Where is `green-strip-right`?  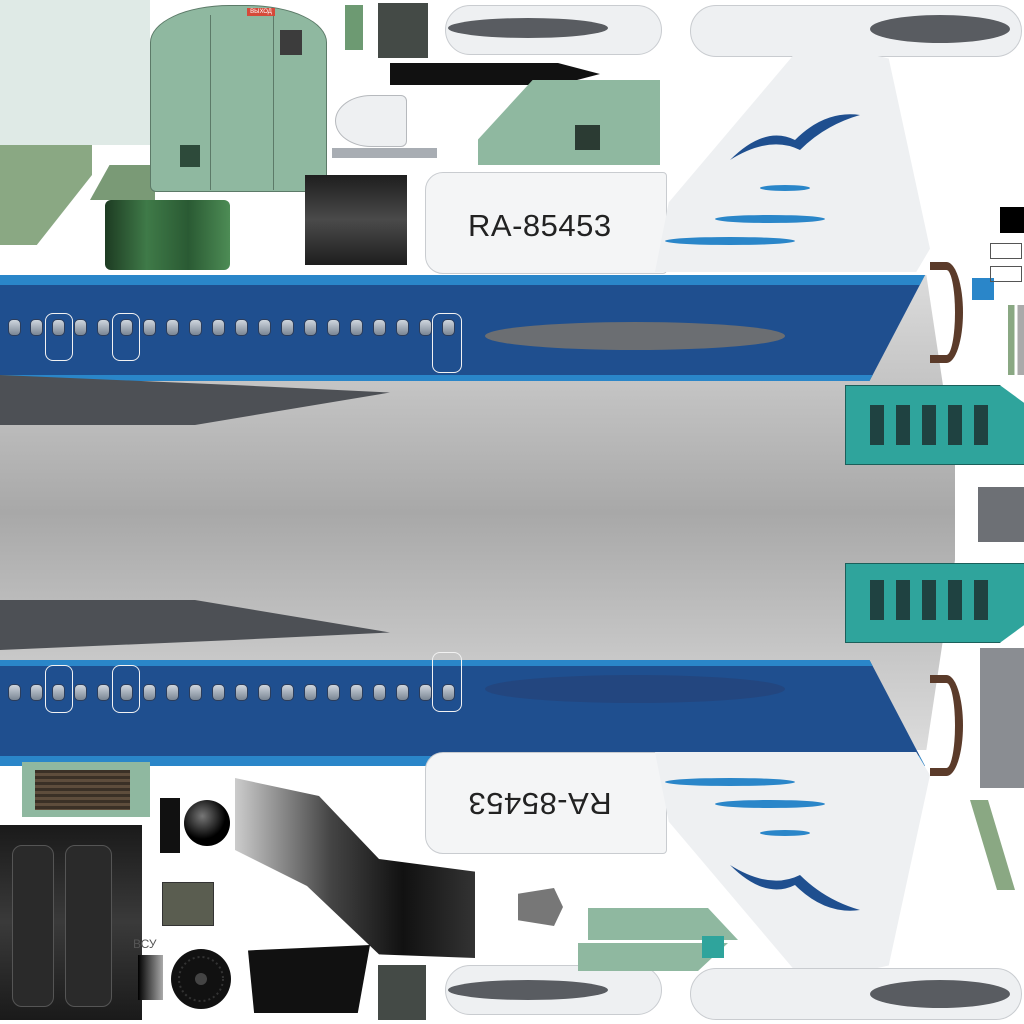 green-strip-right is located at coordinates (992, 845).